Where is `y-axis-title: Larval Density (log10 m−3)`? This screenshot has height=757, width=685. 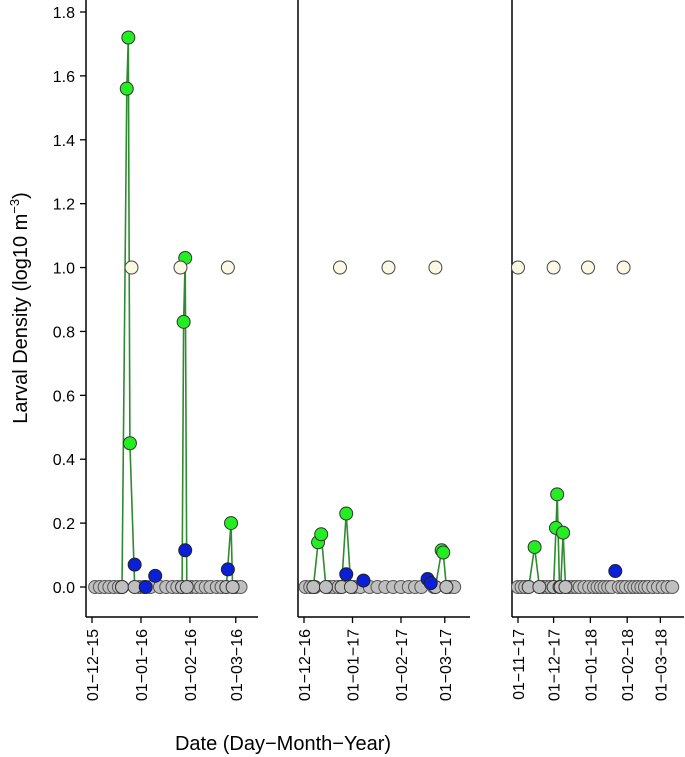 y-axis-title: Larval Density (log10 m−3) is located at coordinates (19, 308).